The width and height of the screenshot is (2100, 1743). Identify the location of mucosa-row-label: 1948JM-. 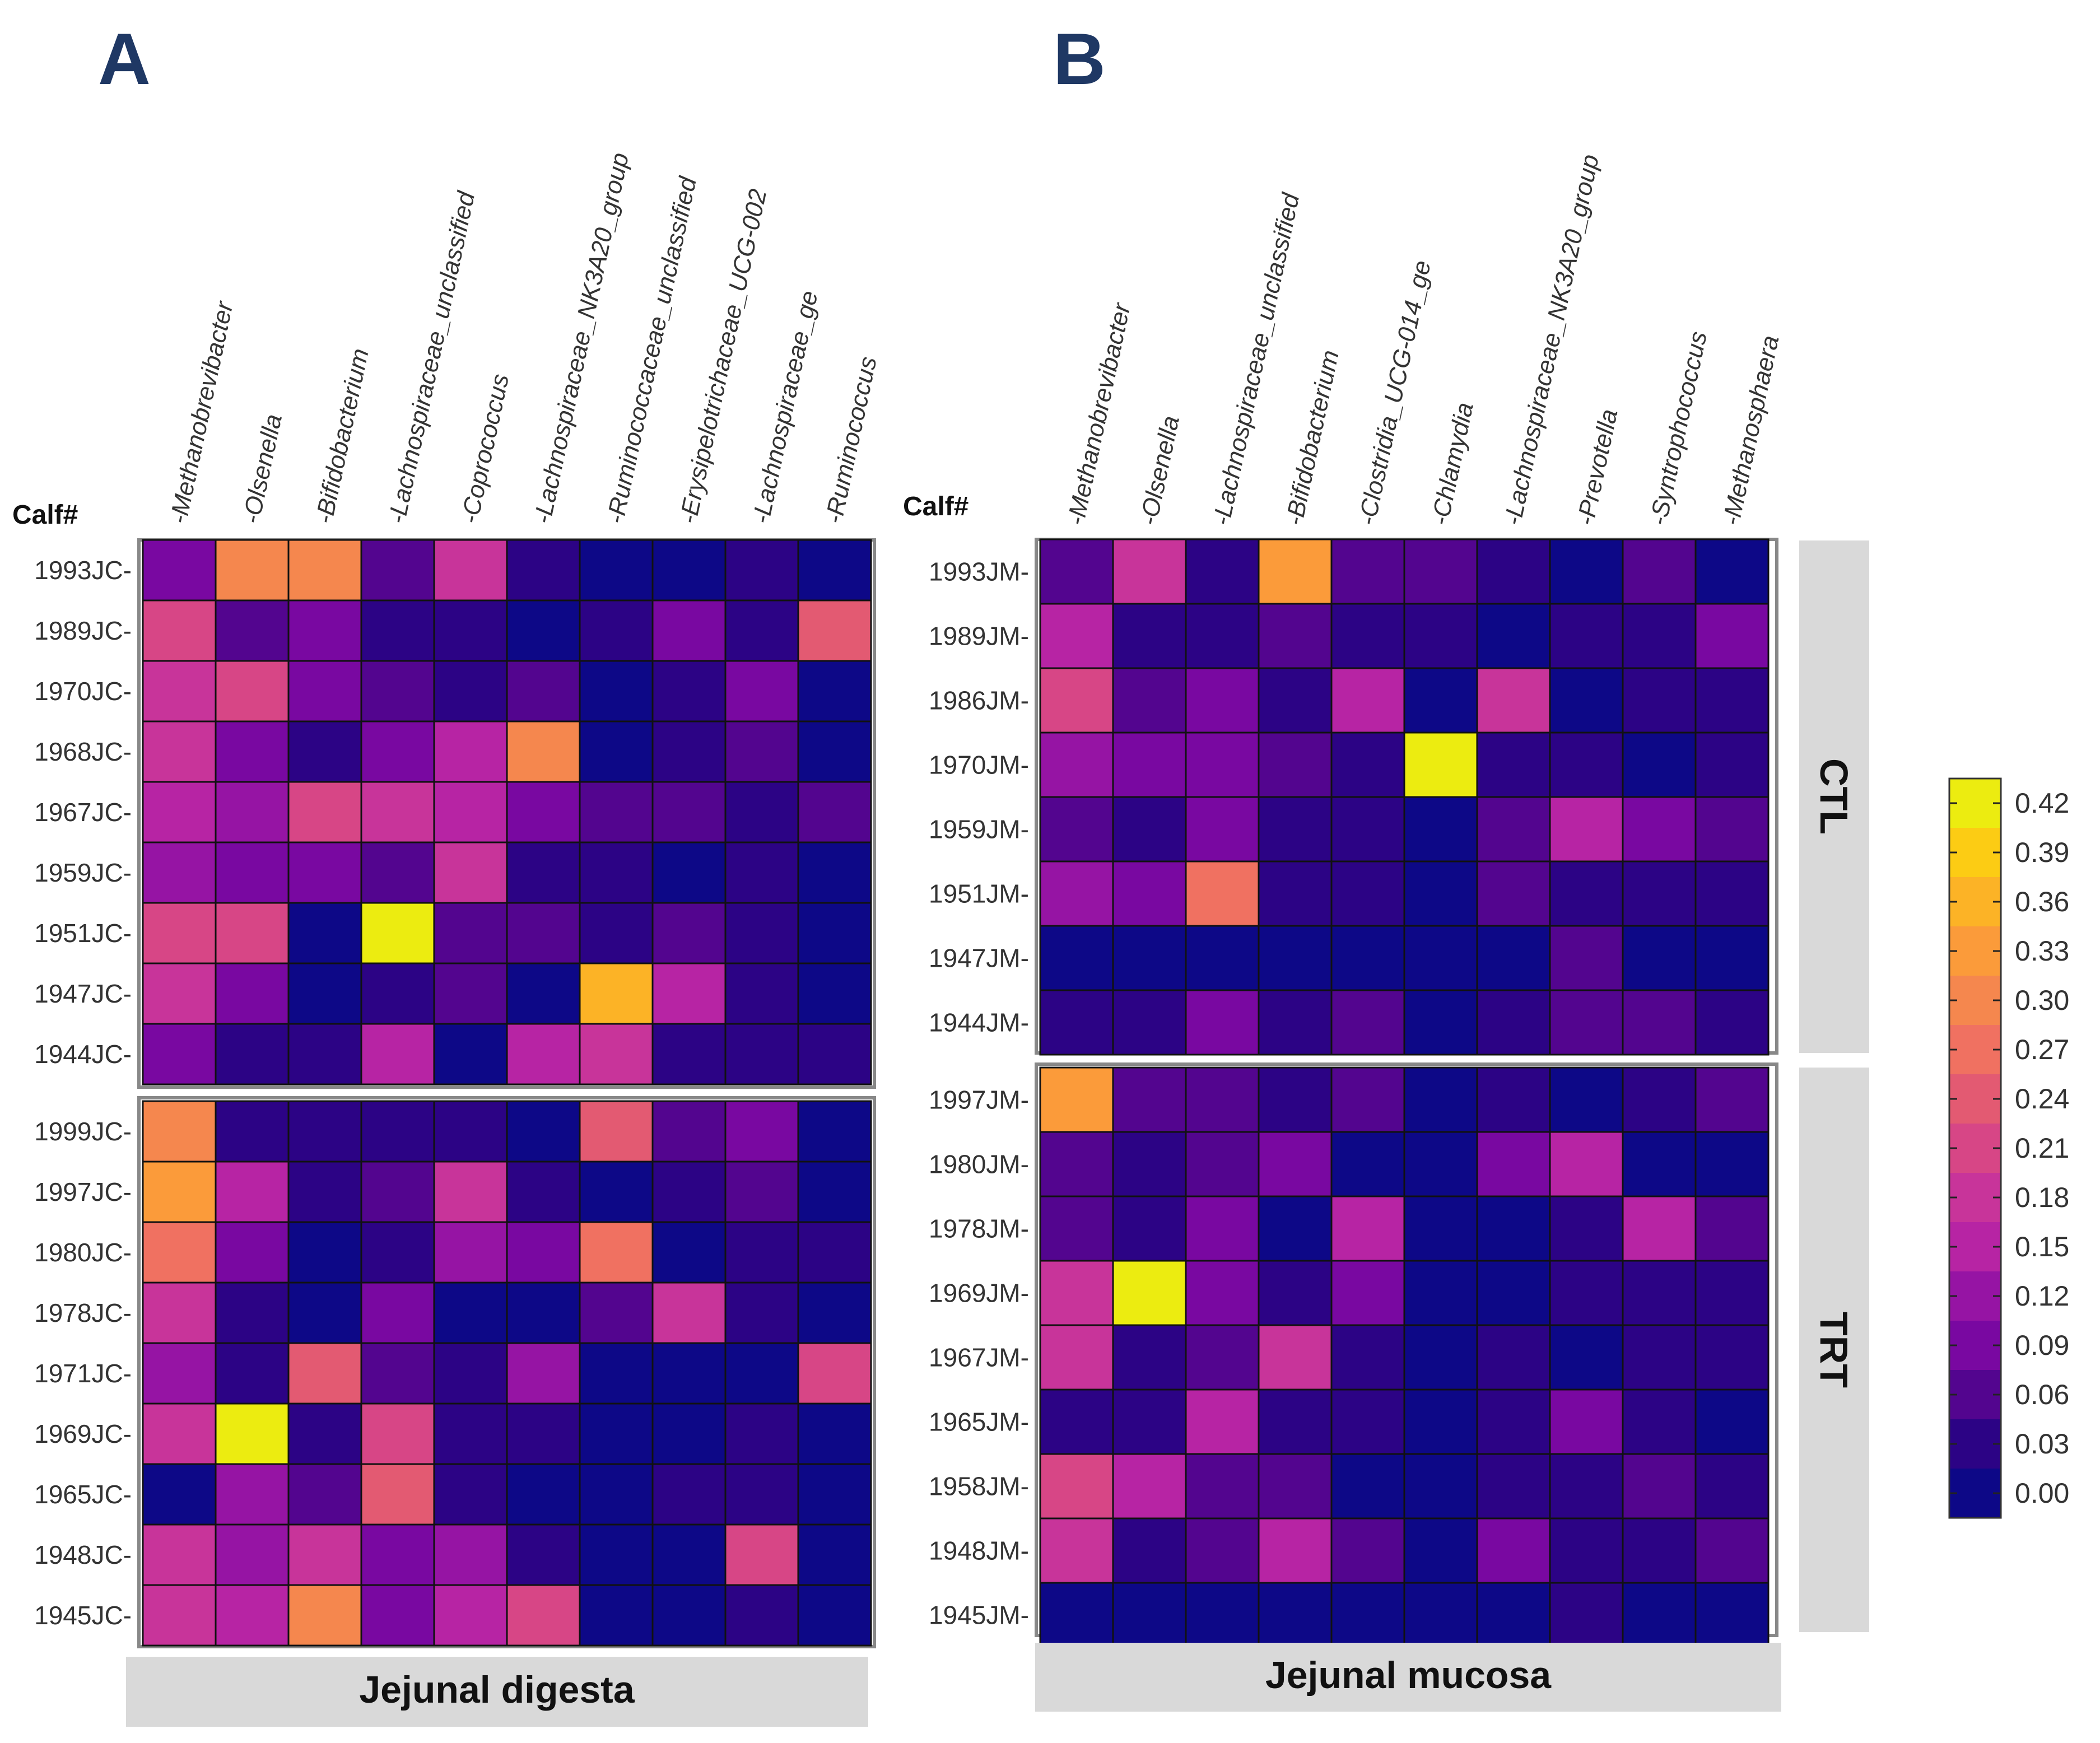
(979, 1550).